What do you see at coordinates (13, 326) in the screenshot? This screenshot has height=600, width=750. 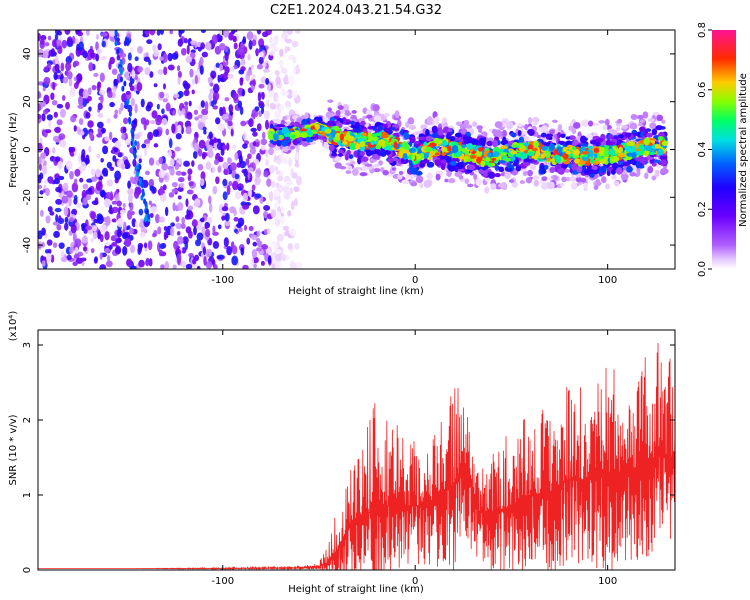 I see `snr-y-multiplier: (x10⁴)` at bounding box center [13, 326].